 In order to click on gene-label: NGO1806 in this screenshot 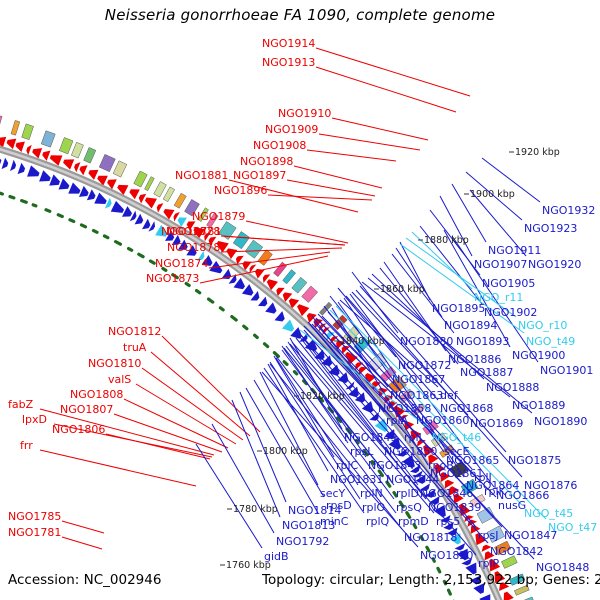, I will do `click(79, 429)`.